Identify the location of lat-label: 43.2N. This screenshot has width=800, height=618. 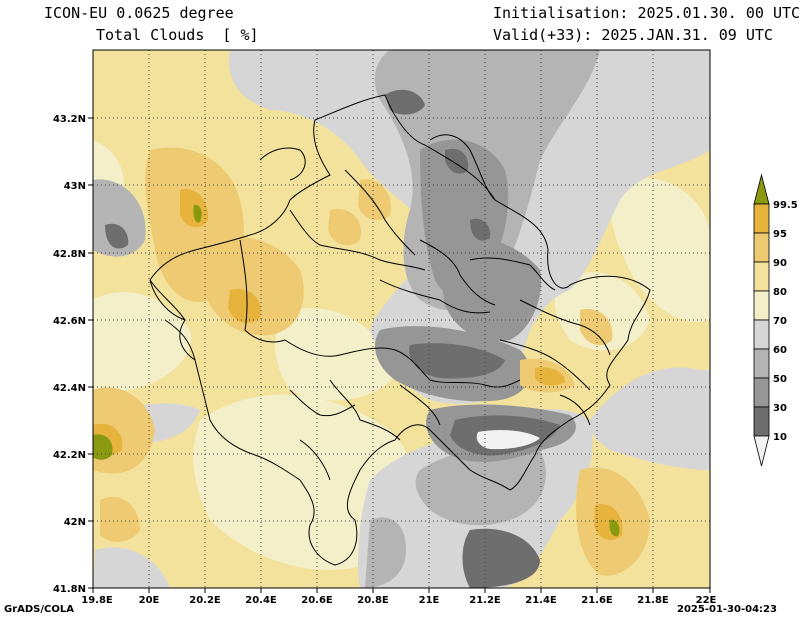
(69, 119).